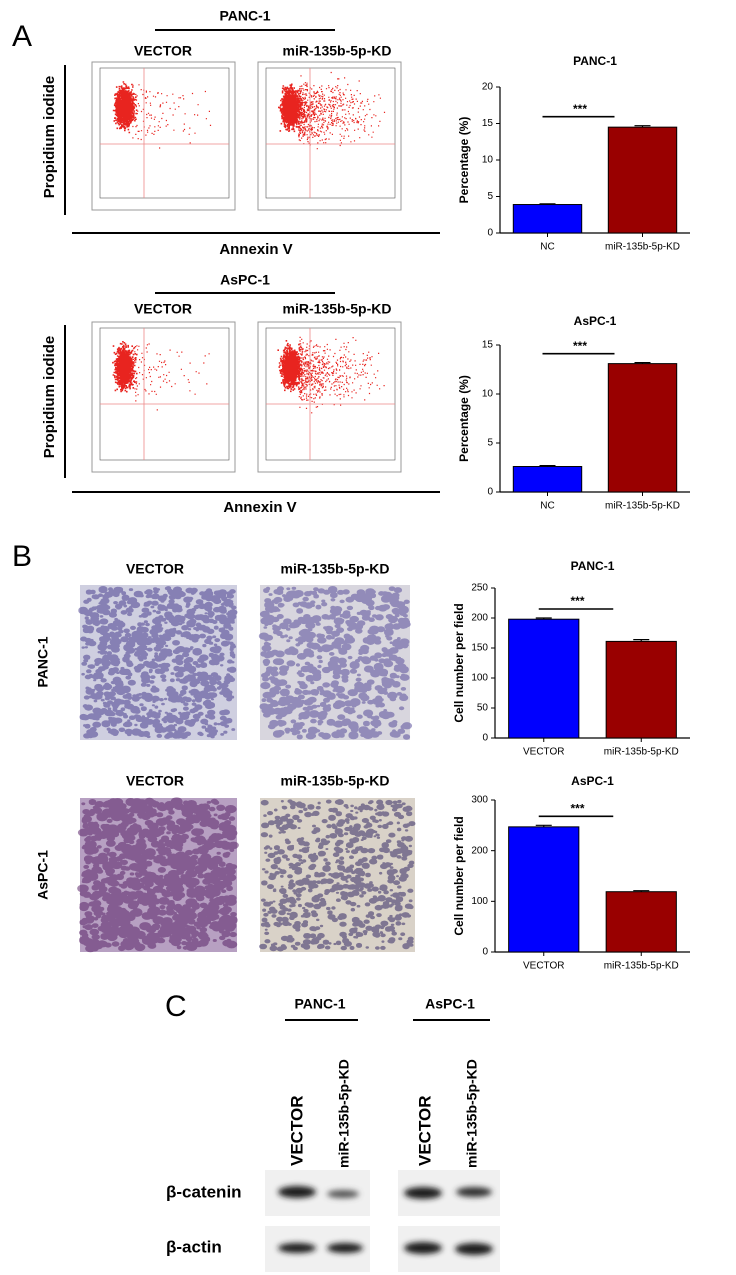 The image size is (736, 1275). I want to click on protein-label: β-catenin, so click(204, 1191).